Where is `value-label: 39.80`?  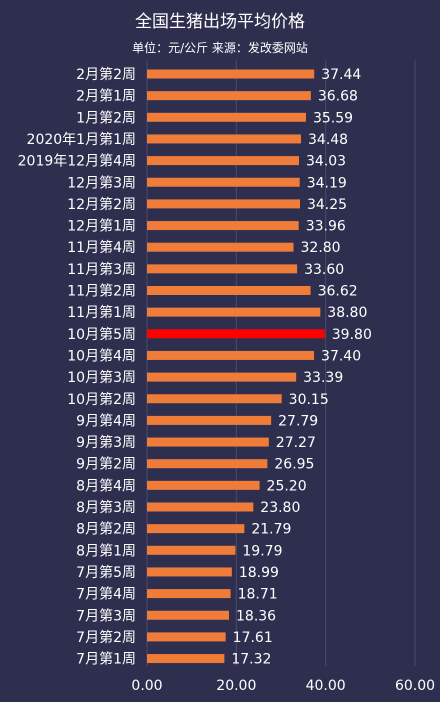 value-label: 39.80 is located at coordinates (352, 335).